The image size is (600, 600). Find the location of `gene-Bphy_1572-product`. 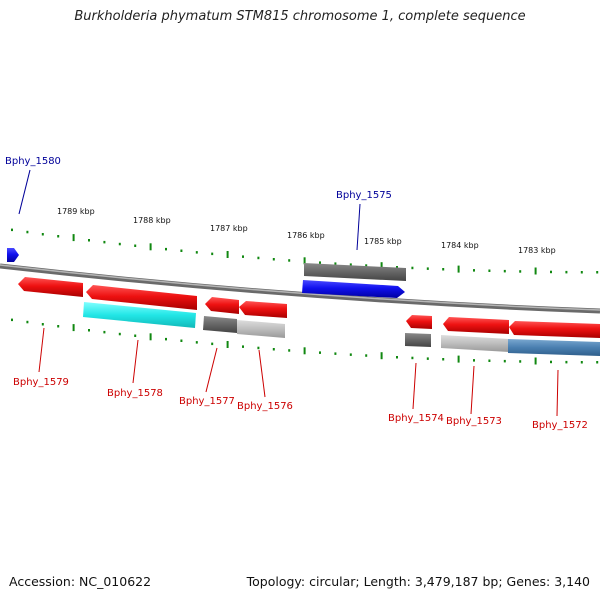

gene-Bphy_1572-product is located at coordinates (554, 347).